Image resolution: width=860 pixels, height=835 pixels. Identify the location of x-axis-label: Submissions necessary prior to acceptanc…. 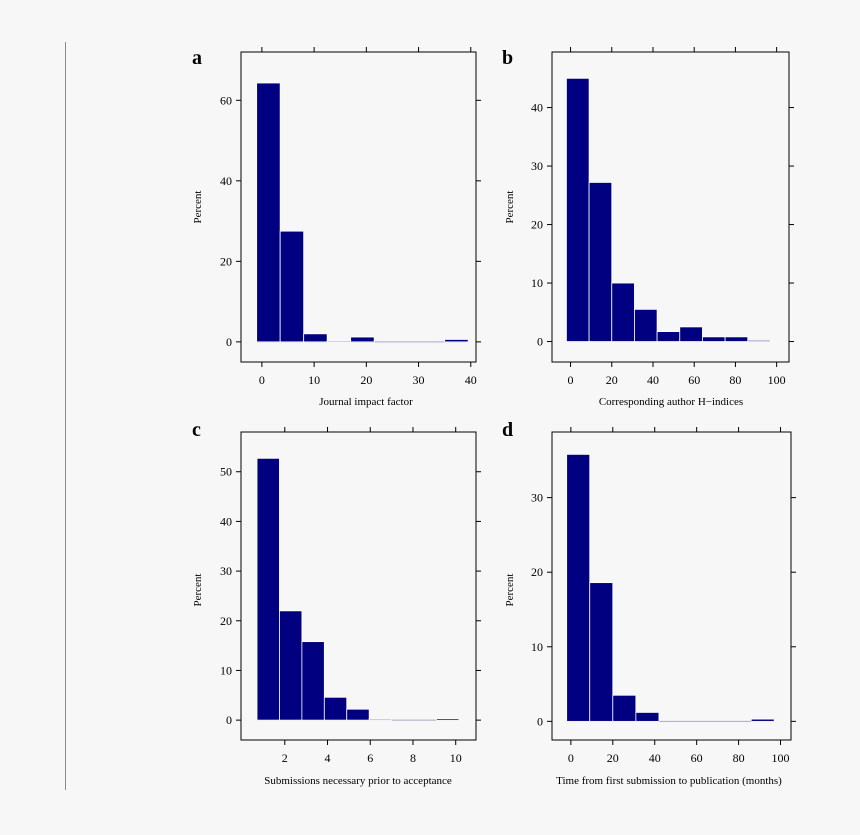
(358, 781).